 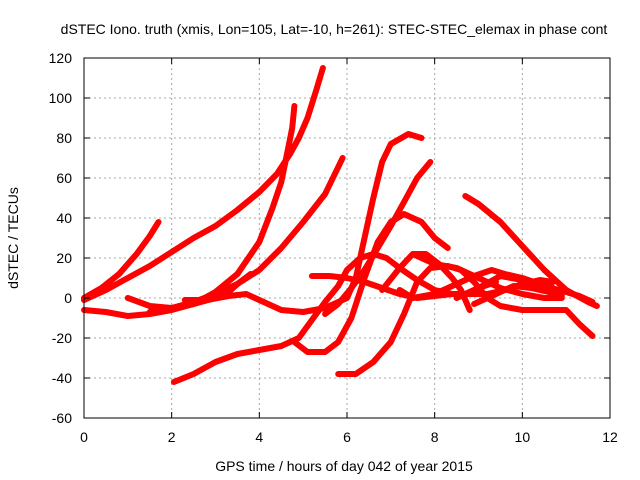 What do you see at coordinates (347, 437) in the screenshot?
I see `x-tick-label: 6` at bounding box center [347, 437].